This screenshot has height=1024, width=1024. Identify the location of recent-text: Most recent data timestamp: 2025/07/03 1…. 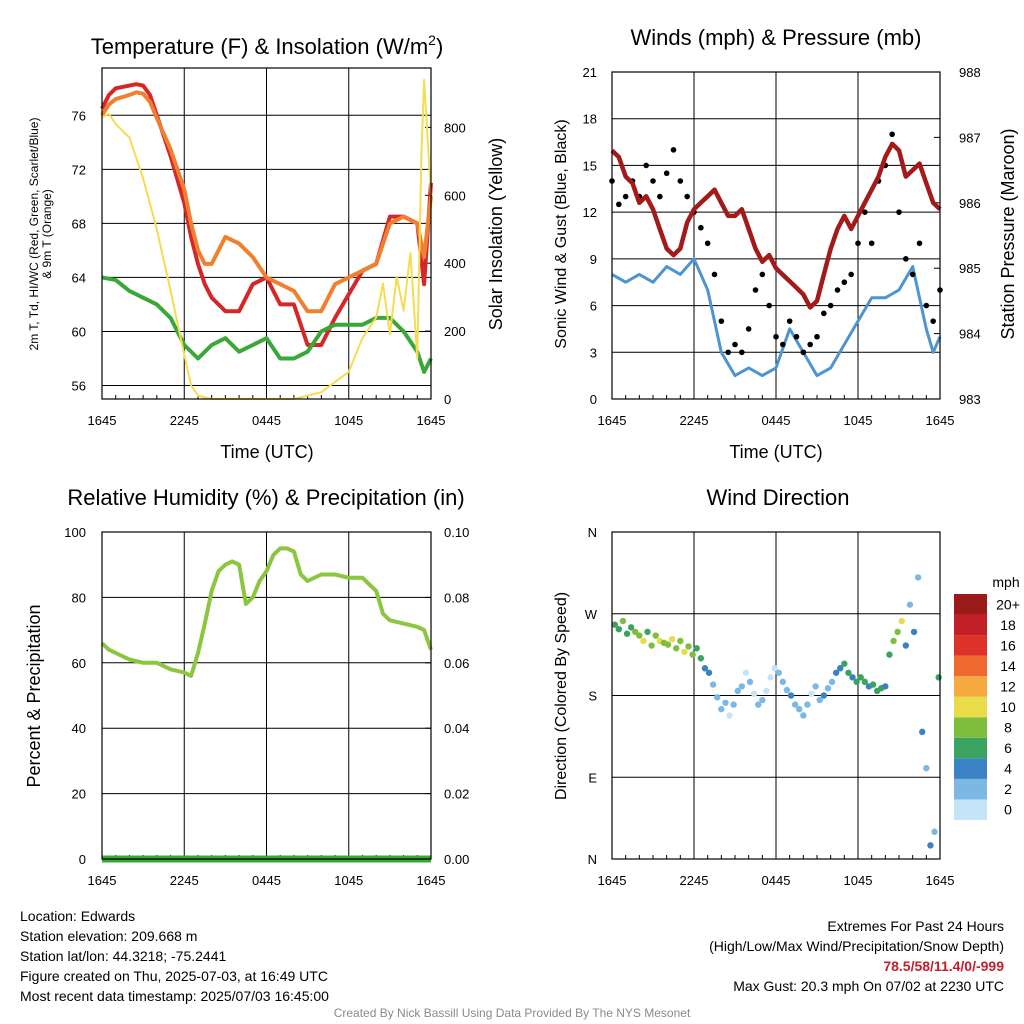
(174, 996).